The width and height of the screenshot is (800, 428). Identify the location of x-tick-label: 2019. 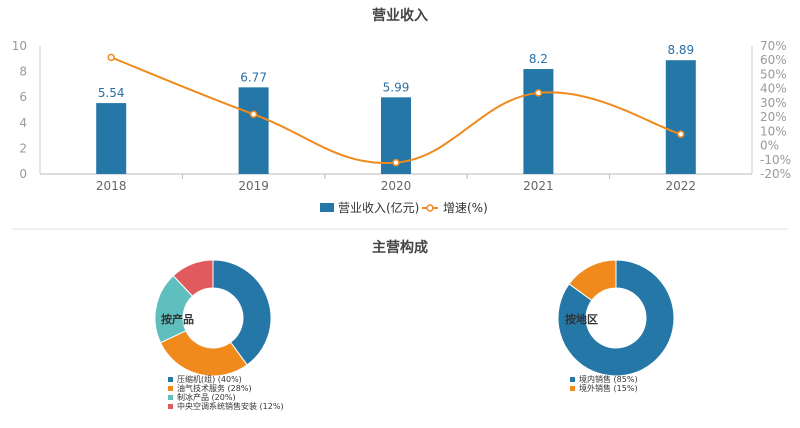
(253, 186).